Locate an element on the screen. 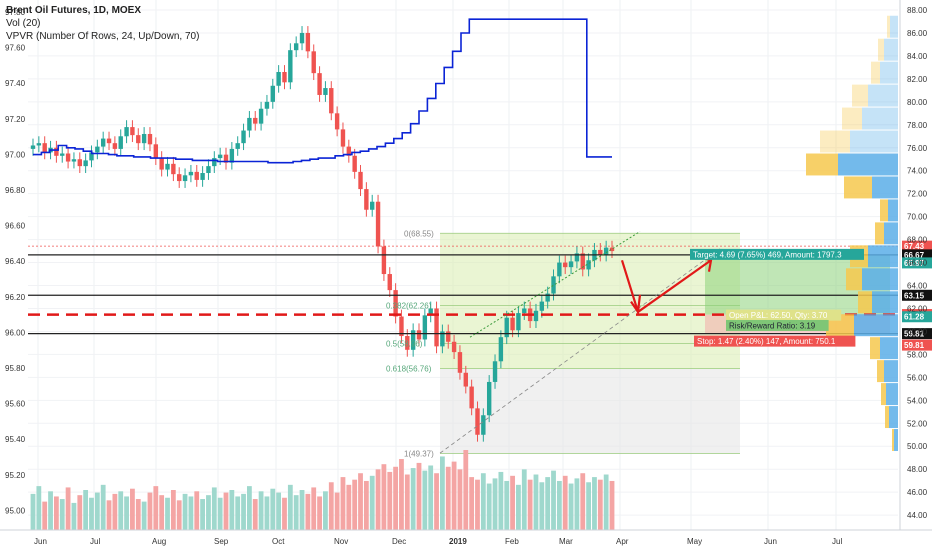  fib-label: 0.382(62.26) is located at coordinates (409, 305).